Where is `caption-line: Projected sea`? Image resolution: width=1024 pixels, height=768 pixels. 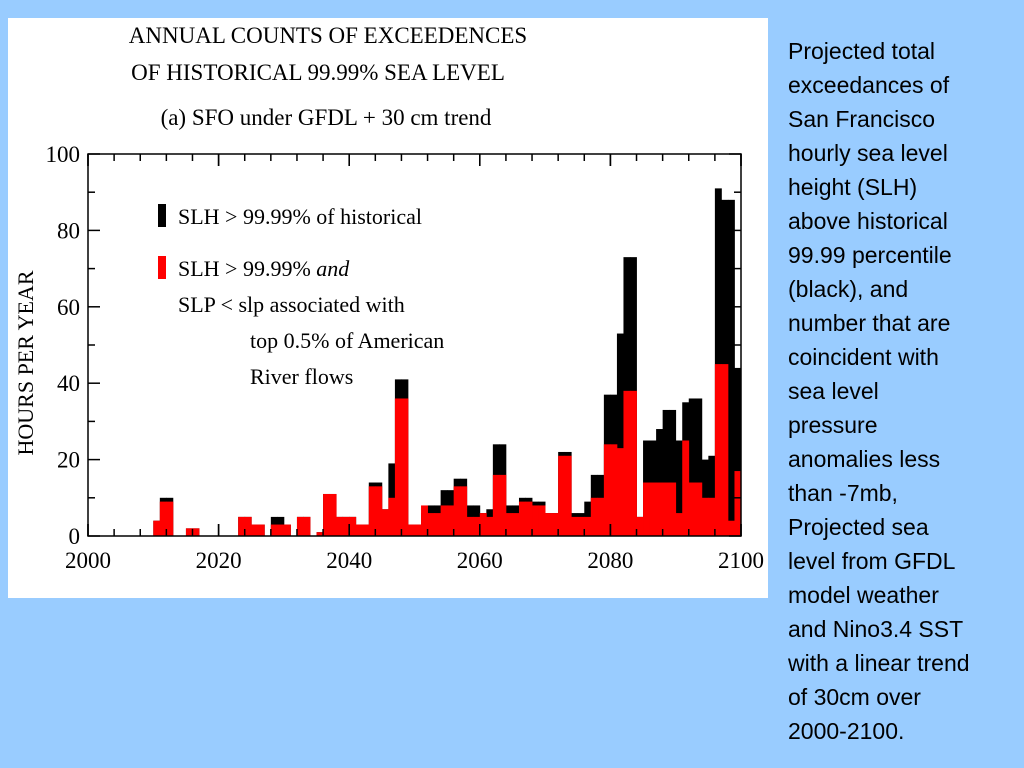 caption-line: Projected sea is located at coordinates (858, 527).